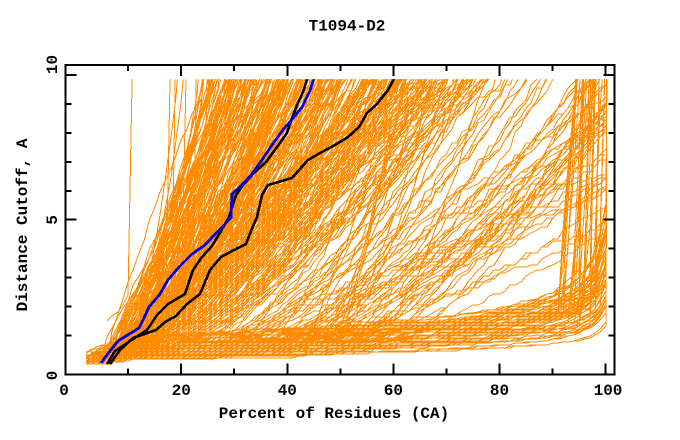 This screenshot has width=680, height=440. What do you see at coordinates (608, 391) in the screenshot?
I see `svg-text: 100` at bounding box center [608, 391].